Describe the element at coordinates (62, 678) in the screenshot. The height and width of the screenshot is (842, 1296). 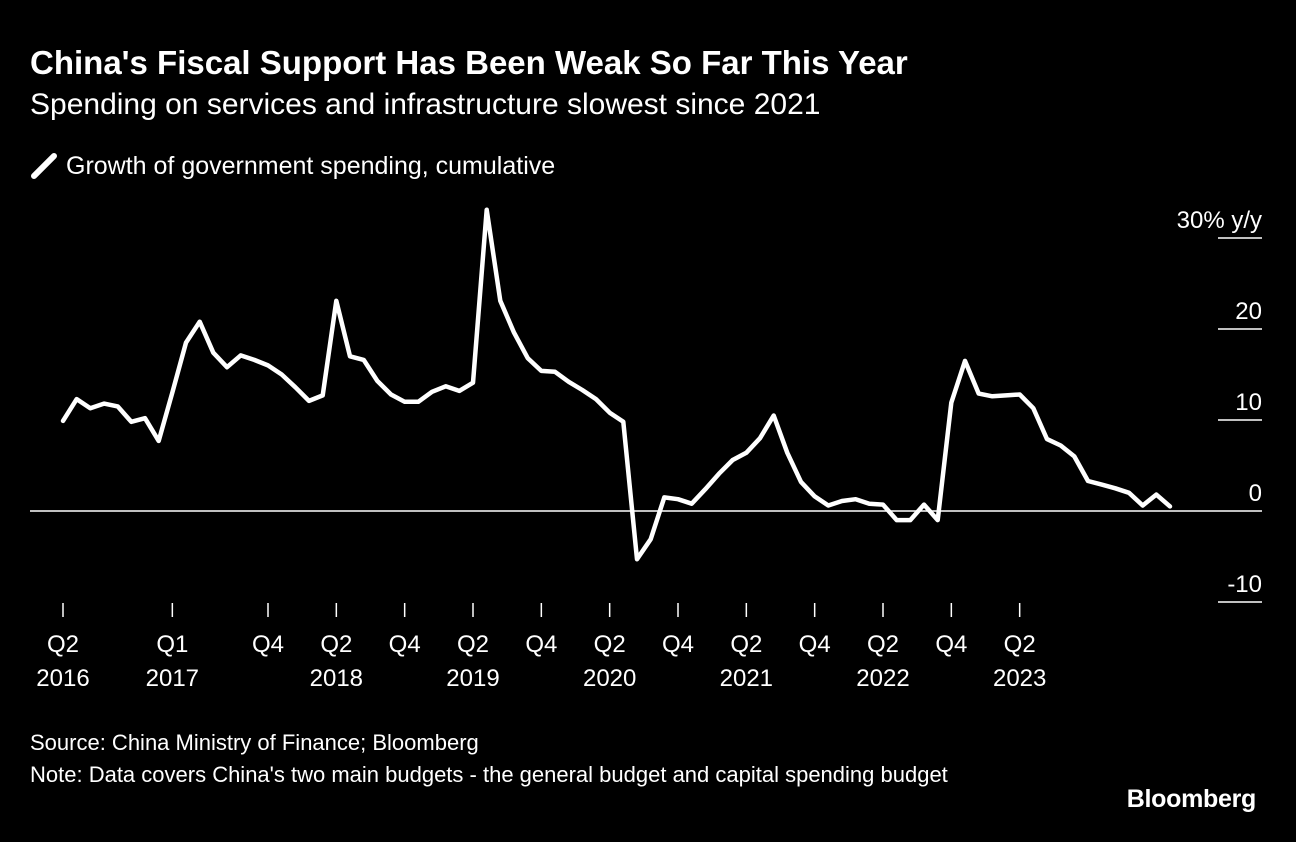
I see `x-tick-year-label: 2016` at that location.